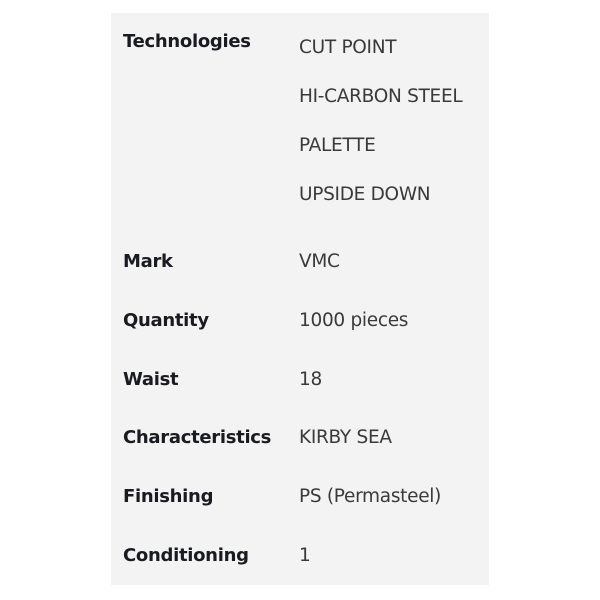 Image resolution: width=600 pixels, height=600 pixels. What do you see at coordinates (354, 320) in the screenshot?
I see `spec-value-quantity: 1000 pieces` at bounding box center [354, 320].